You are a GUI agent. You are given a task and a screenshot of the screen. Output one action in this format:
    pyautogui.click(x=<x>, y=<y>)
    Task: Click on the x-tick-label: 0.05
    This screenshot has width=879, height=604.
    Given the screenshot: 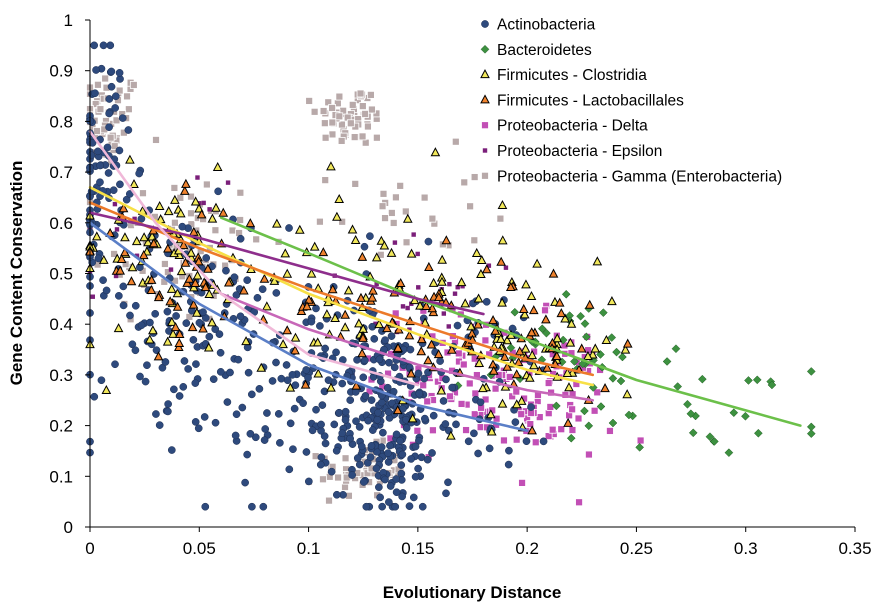 What is the action you would take?
    pyautogui.click(x=199, y=548)
    